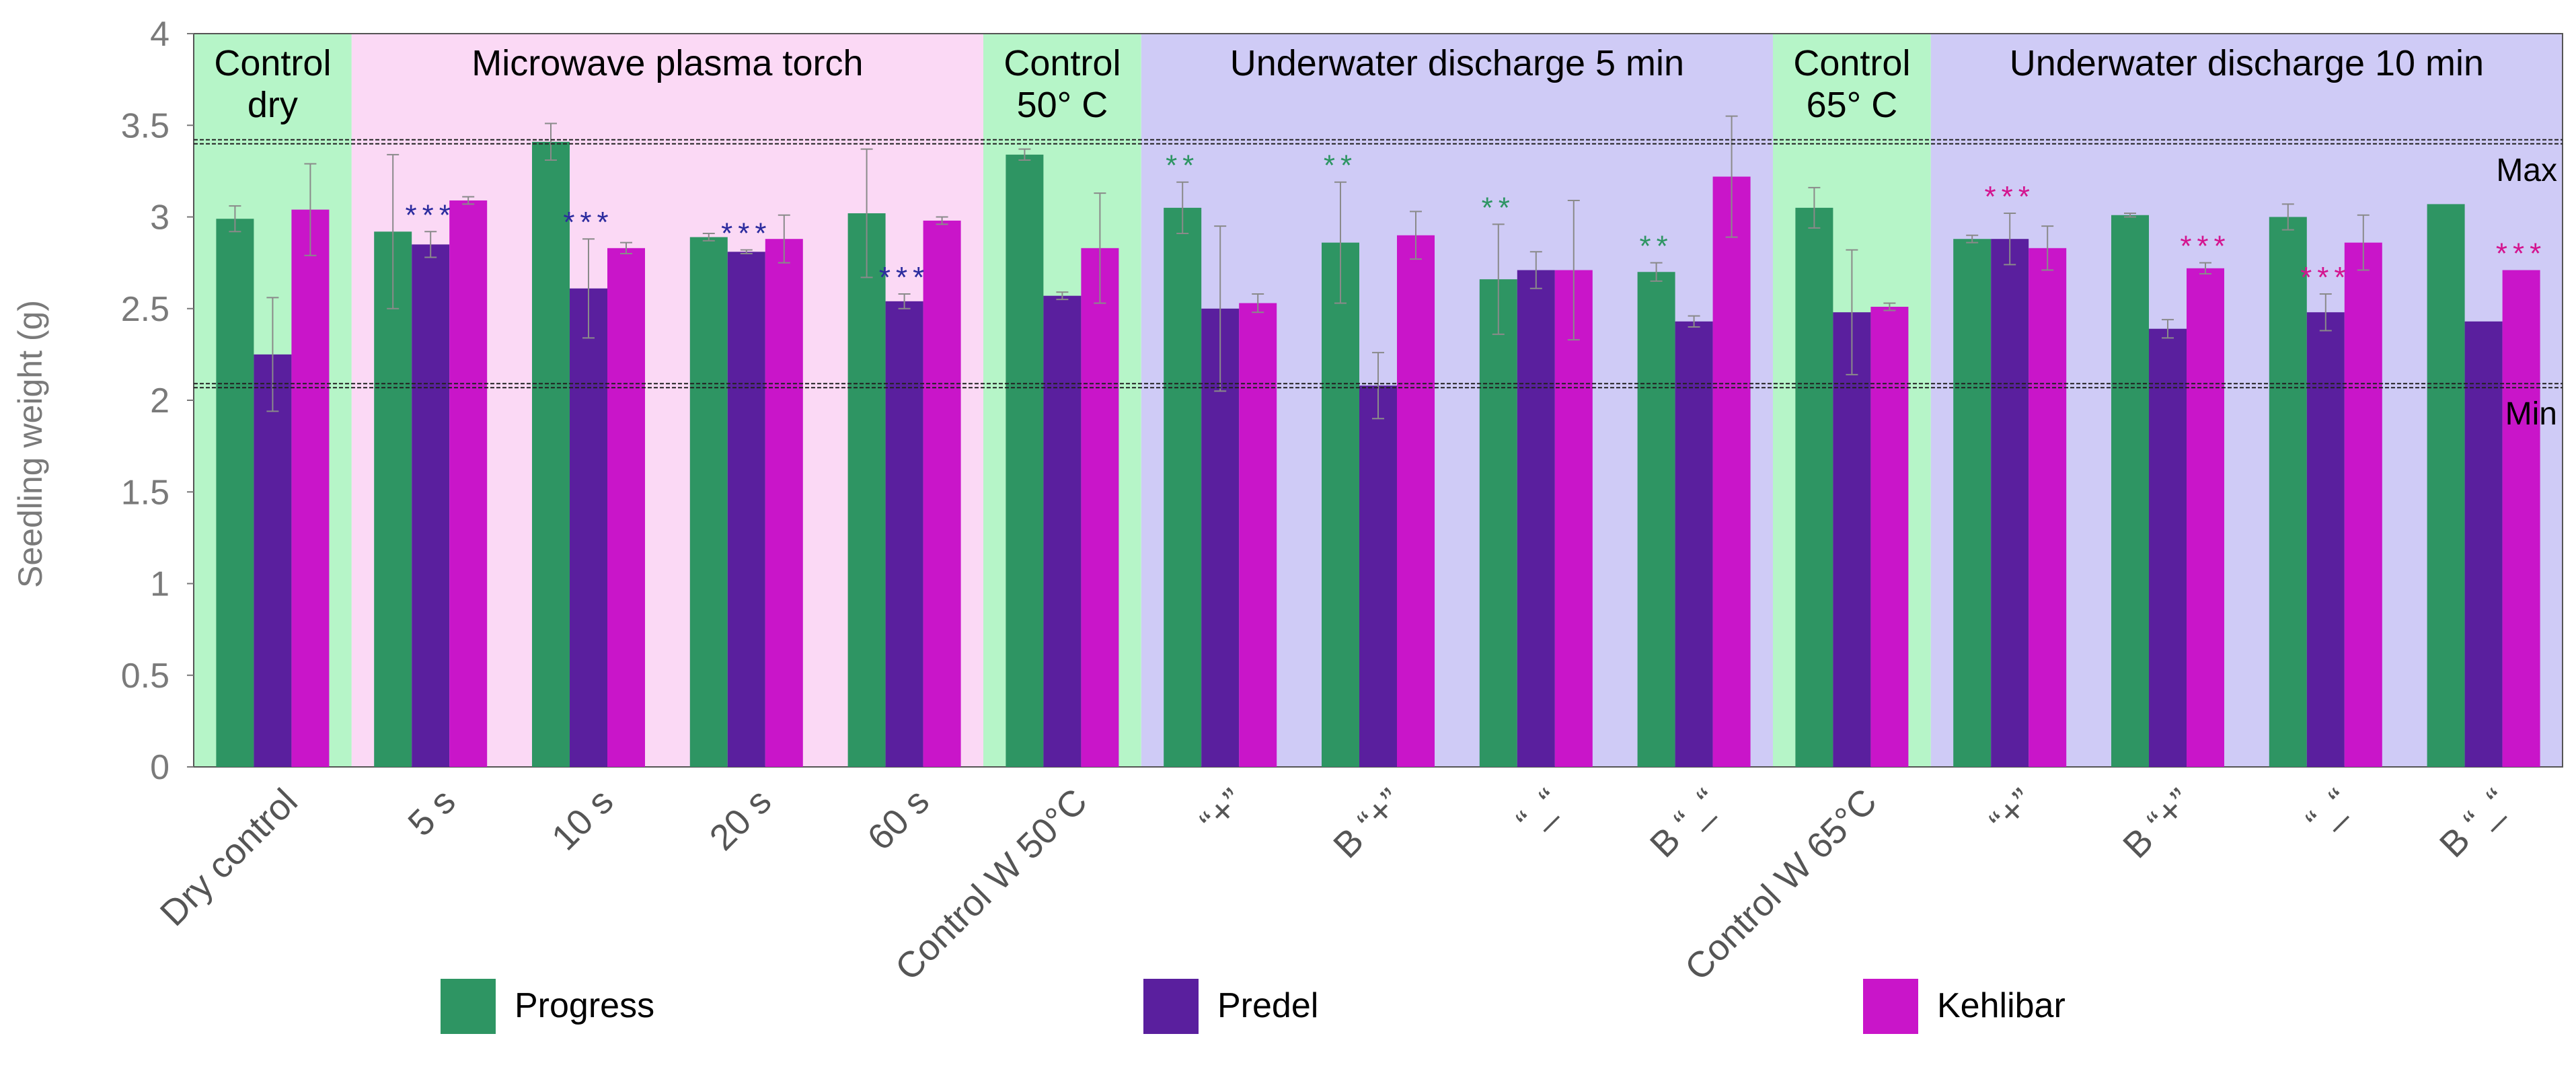 The image size is (2576, 1075). What do you see at coordinates (1851, 84) in the screenshot?
I see `group-label-4: Control 65° C` at bounding box center [1851, 84].